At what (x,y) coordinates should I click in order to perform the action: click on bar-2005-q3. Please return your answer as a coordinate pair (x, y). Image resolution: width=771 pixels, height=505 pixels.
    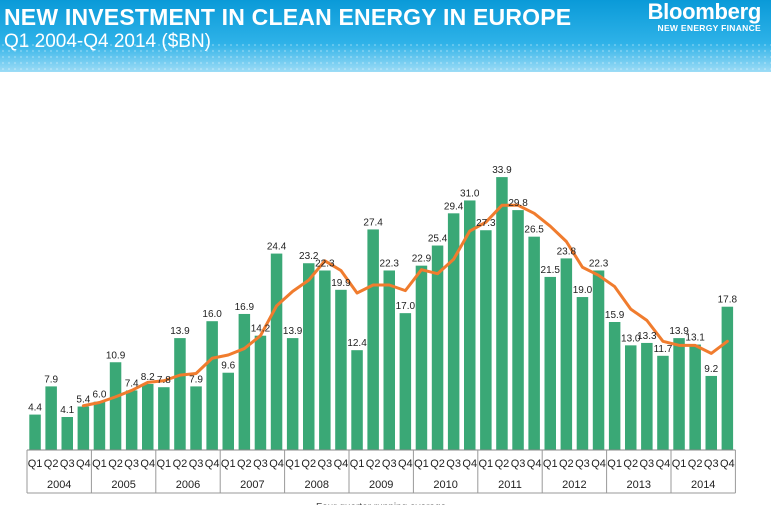
    Looking at the image, I should click on (131, 420).